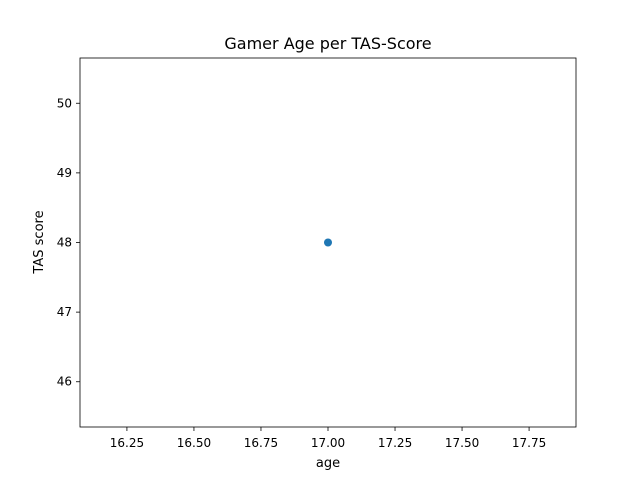 The image size is (640, 480). I want to click on x-tick-label: 17.00, so click(328, 443).